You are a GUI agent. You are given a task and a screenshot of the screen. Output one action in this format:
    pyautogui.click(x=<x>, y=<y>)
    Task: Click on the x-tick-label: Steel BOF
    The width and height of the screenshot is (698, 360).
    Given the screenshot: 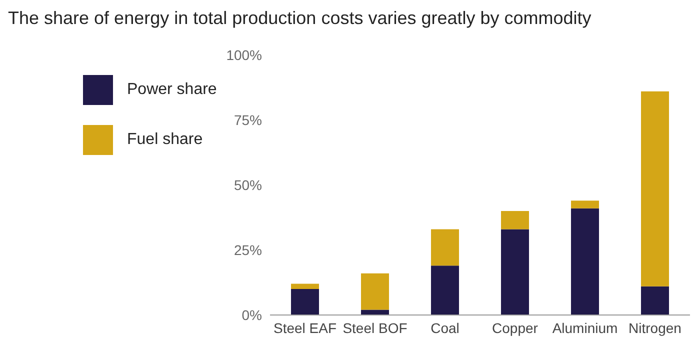 What is the action you would take?
    pyautogui.click(x=375, y=328)
    